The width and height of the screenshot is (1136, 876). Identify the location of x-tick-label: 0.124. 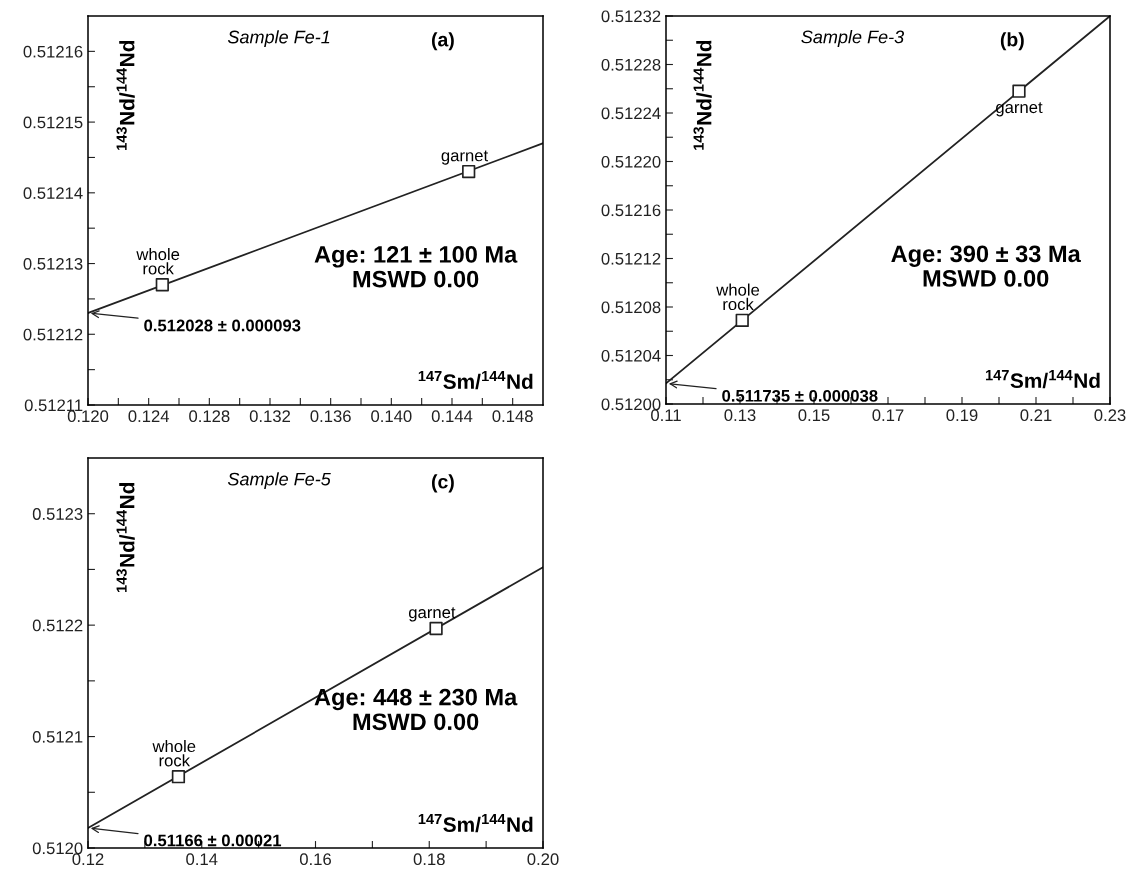
(149, 416).